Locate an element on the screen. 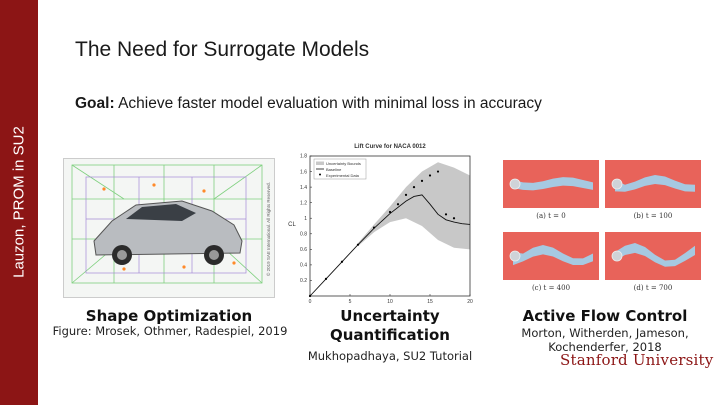  x-tick-label: 0 is located at coordinates (310, 302).